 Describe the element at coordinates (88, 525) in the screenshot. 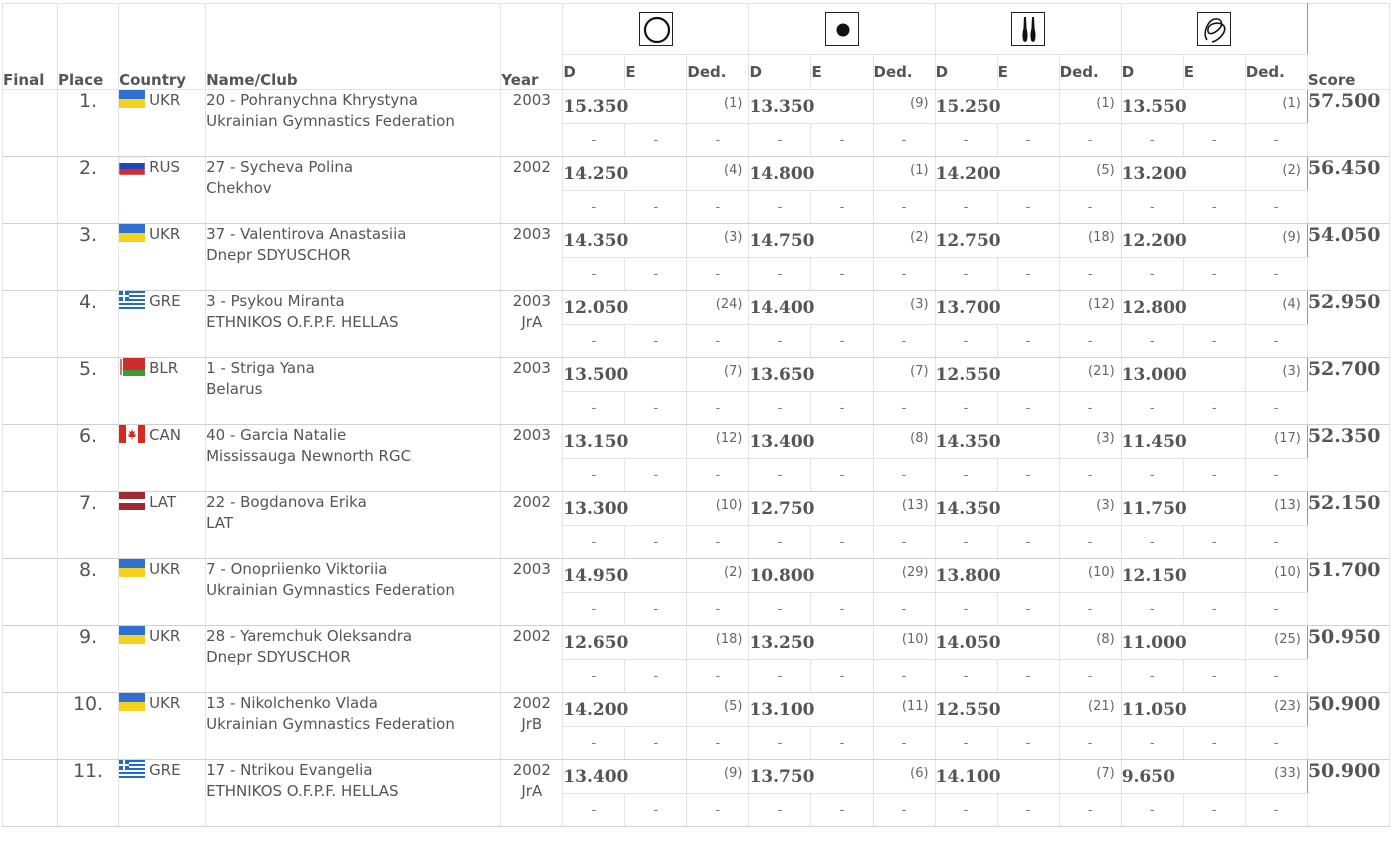

I see `place-cell: 7.` at that location.